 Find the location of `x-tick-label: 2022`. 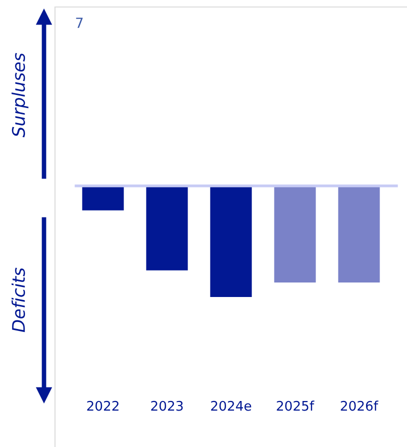

x-tick-label: 2022 is located at coordinates (102, 405).